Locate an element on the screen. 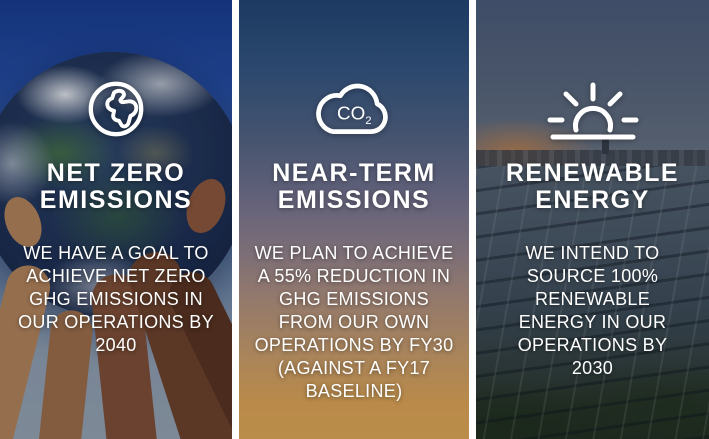 The width and height of the screenshot is (709, 439). sunrise-icon is located at coordinates (593, 109).